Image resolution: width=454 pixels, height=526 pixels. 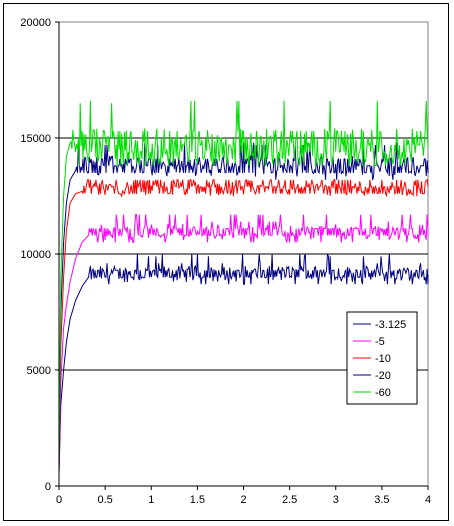 What do you see at coordinates (380, 342) in the screenshot?
I see `legend-label: -5` at bounding box center [380, 342].